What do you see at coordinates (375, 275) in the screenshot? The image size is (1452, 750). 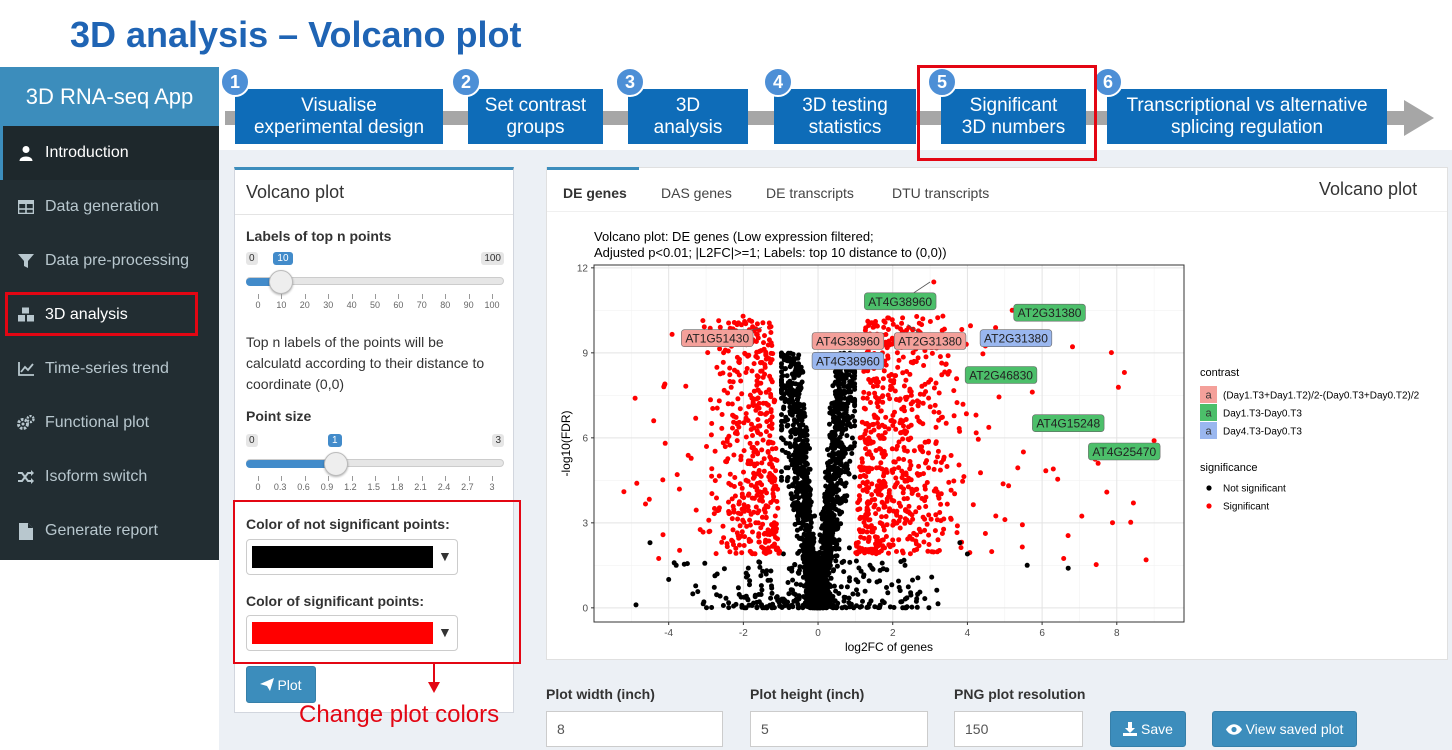 I see `top-n-slider: 0 100 10` at bounding box center [375, 275].